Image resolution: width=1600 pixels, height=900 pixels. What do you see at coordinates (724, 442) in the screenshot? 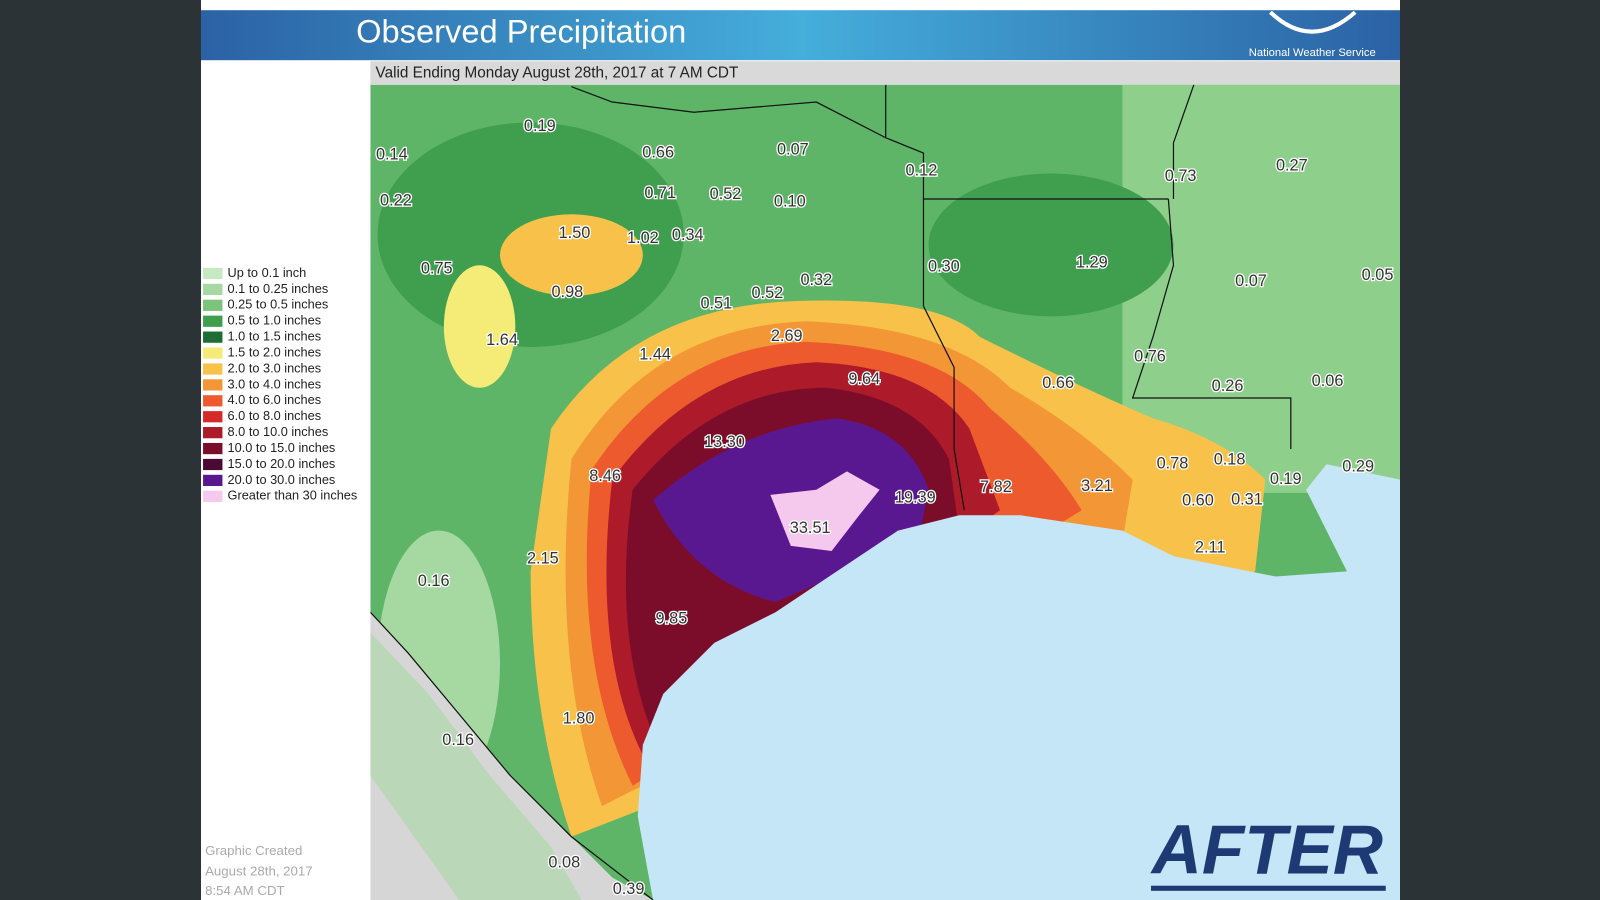
I see `map-value-label: 13.30` at bounding box center [724, 442].